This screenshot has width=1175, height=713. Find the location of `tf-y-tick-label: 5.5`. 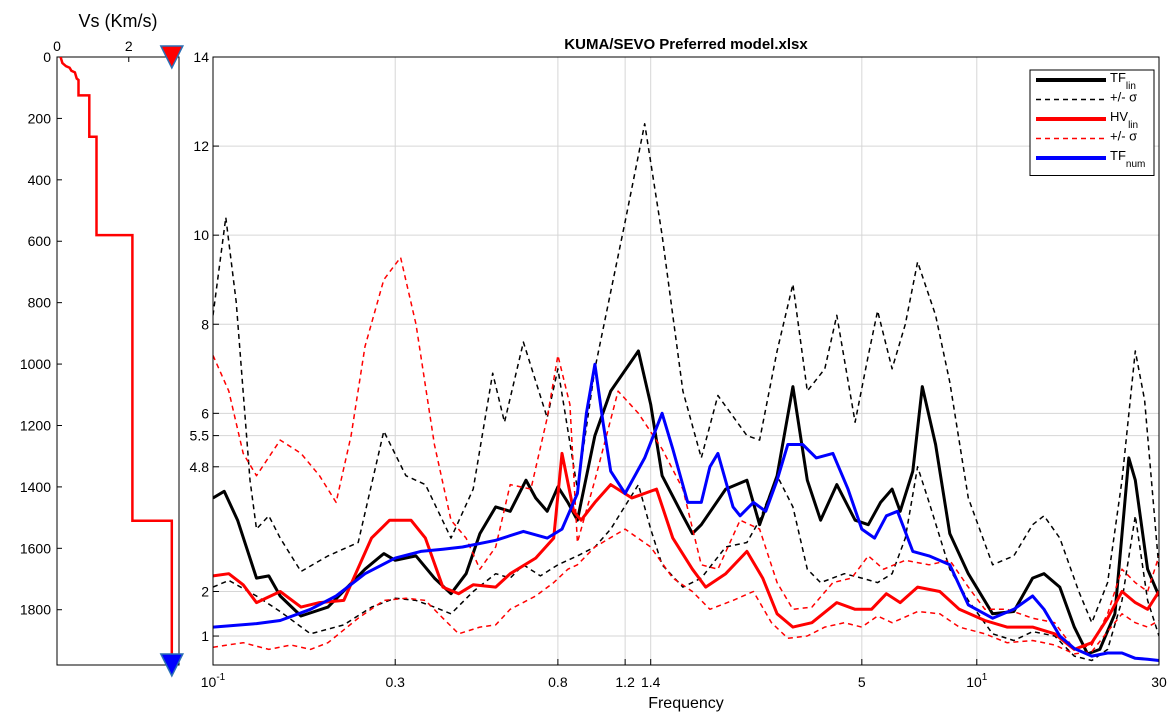

tf-y-tick-label: 5.5 is located at coordinates (200, 436).